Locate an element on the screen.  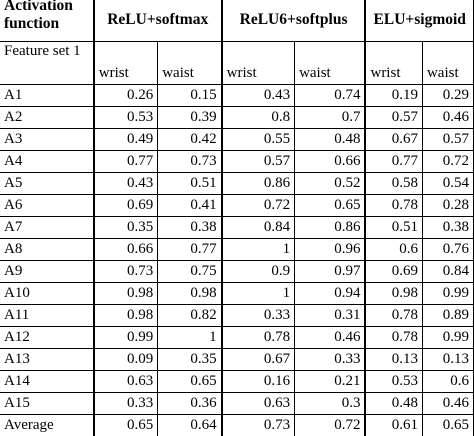
table-row: A5 0.43 0.51 0.86 0.52 0.58 0.54 is located at coordinates (237, 182).